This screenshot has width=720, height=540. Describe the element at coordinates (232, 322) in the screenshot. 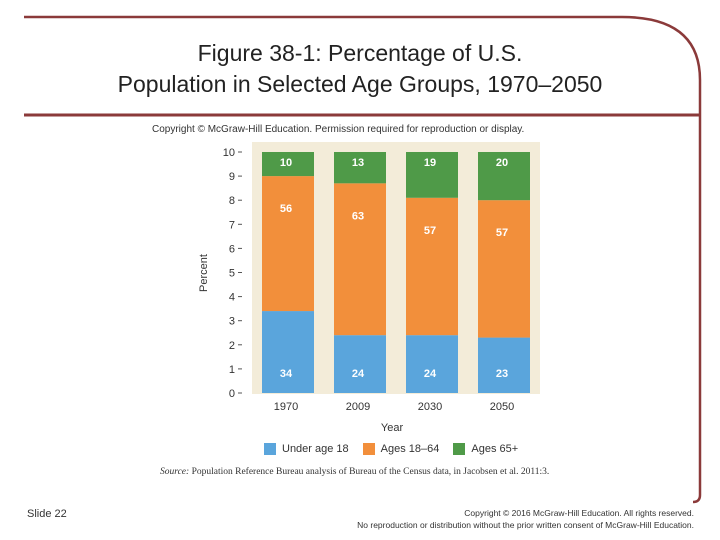

I see `y-tick-label: 3` at that location.